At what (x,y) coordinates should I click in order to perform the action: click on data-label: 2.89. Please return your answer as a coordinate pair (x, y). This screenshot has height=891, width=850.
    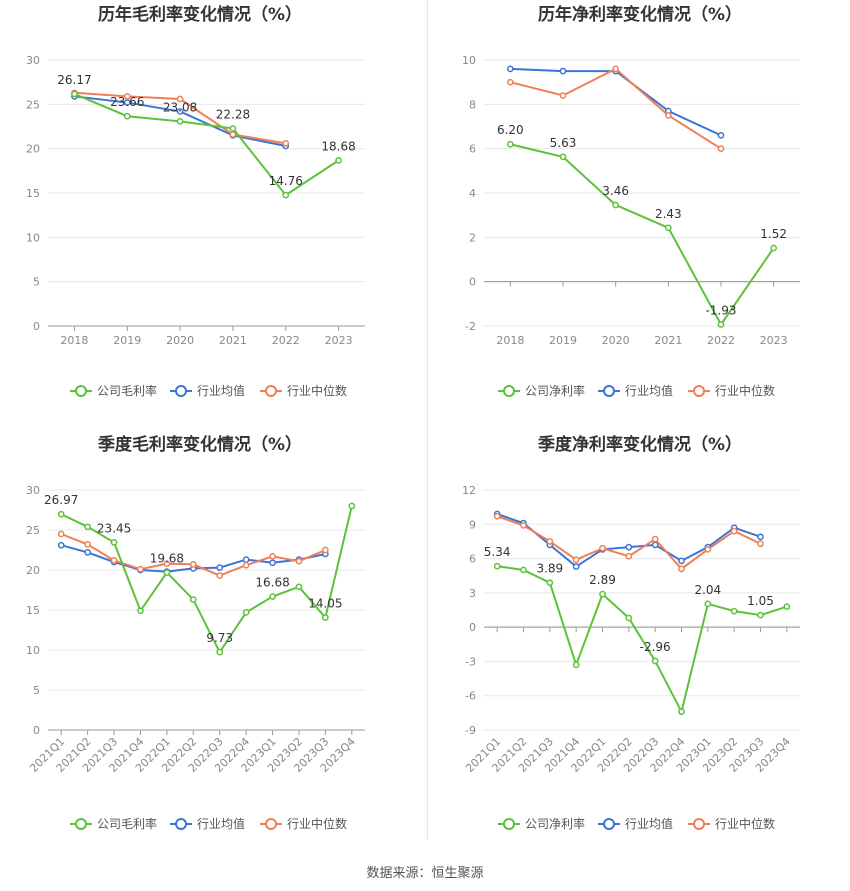
    Looking at the image, I should click on (602, 580).